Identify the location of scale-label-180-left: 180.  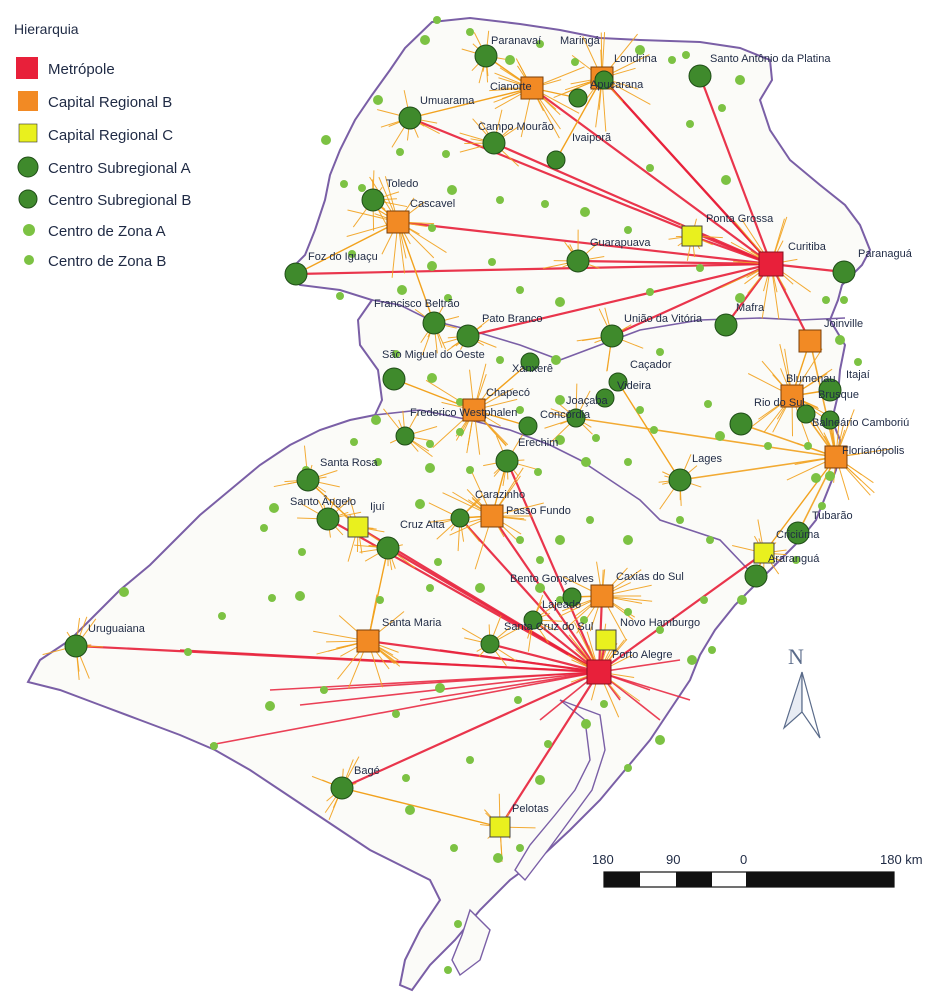
(603, 859).